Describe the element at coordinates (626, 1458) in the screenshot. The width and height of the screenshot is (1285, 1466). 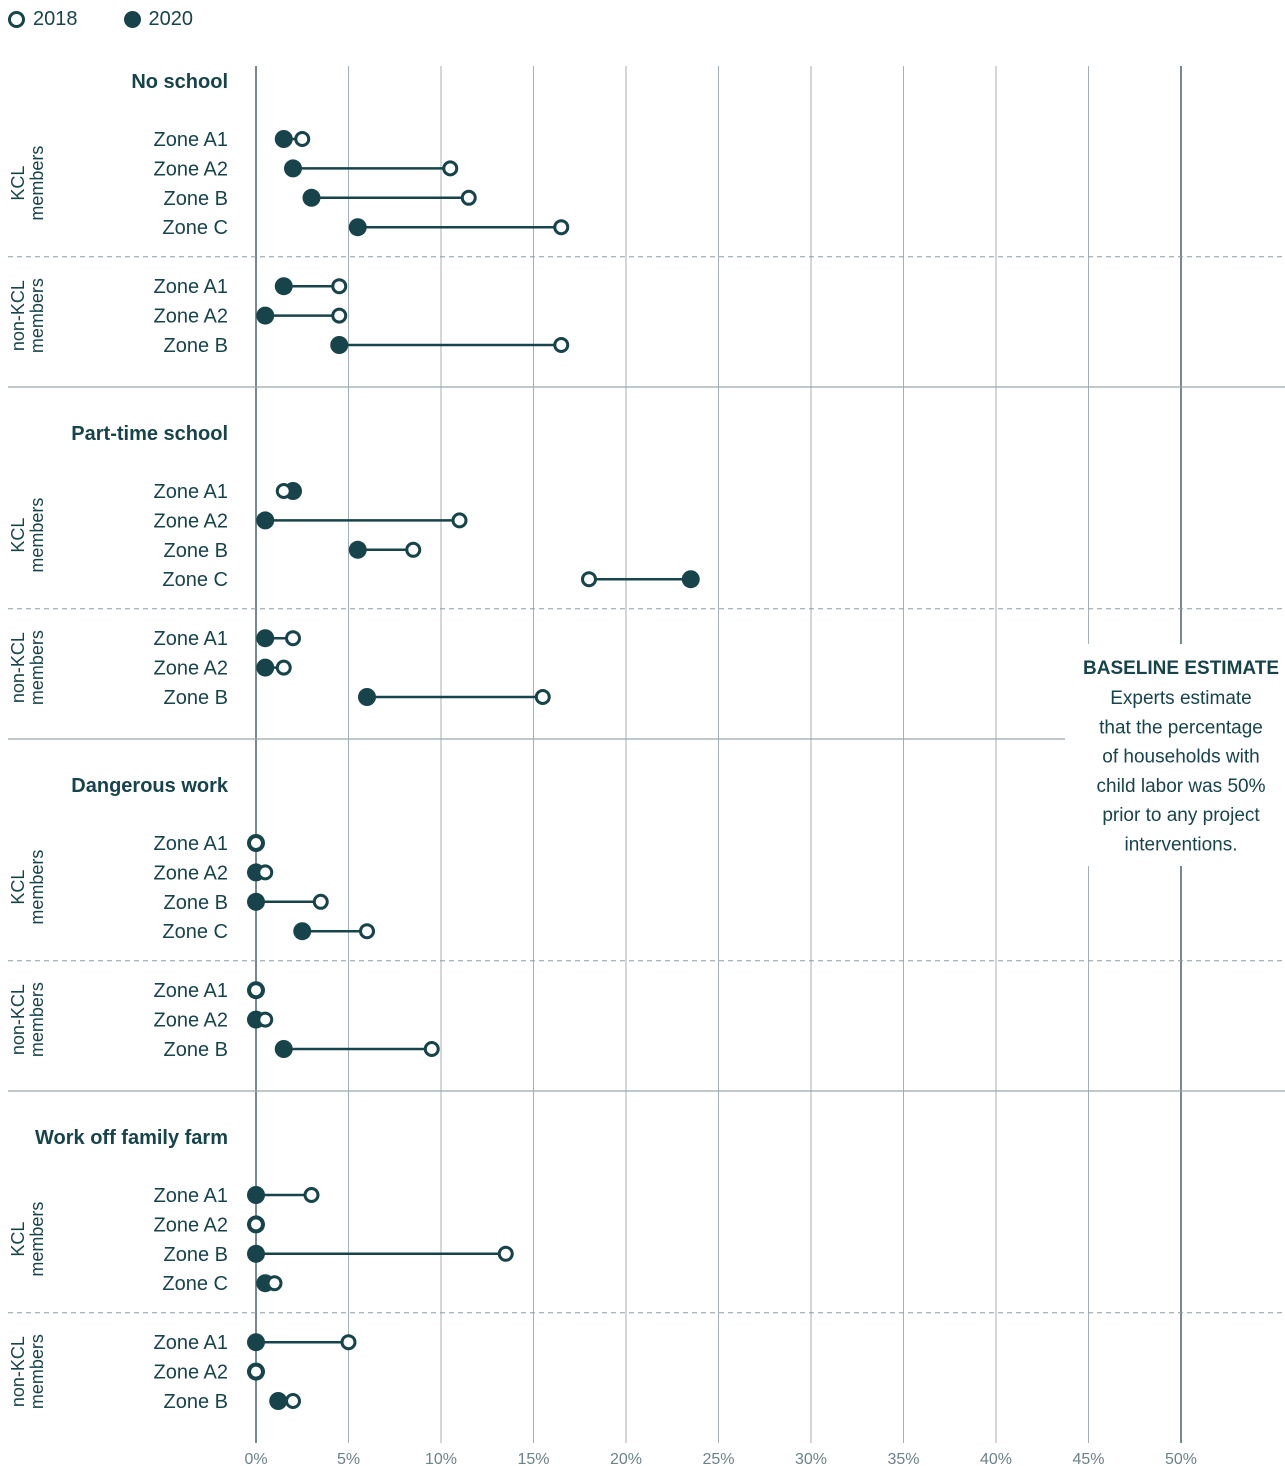
I see `x-tick-label: 20%` at that location.